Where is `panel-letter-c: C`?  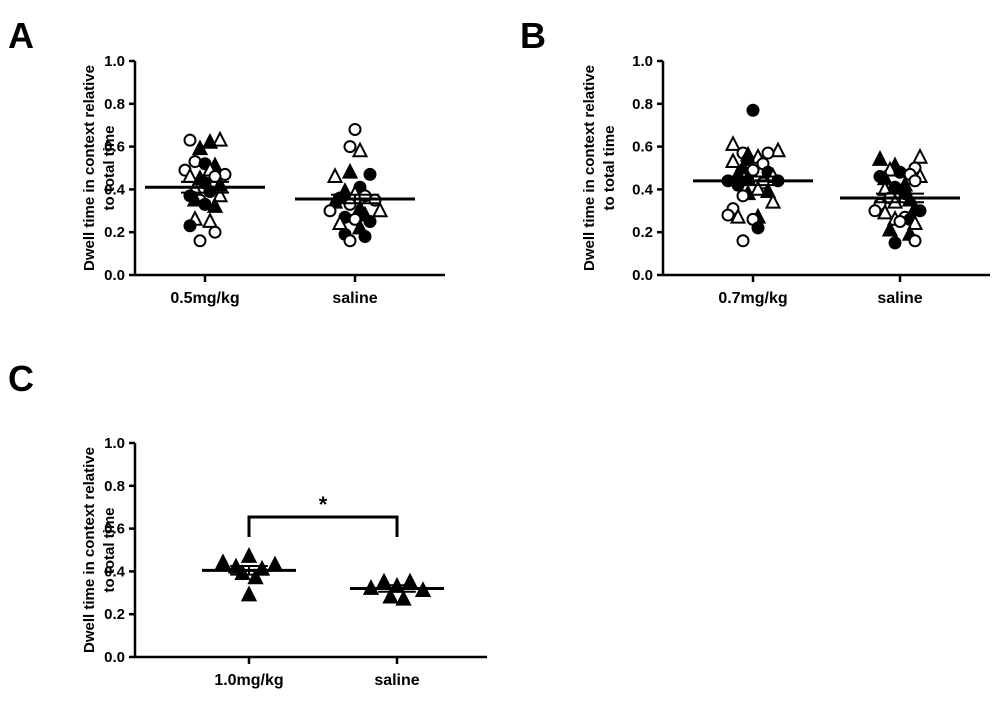
panel-letter-c: C is located at coordinates (21, 378).